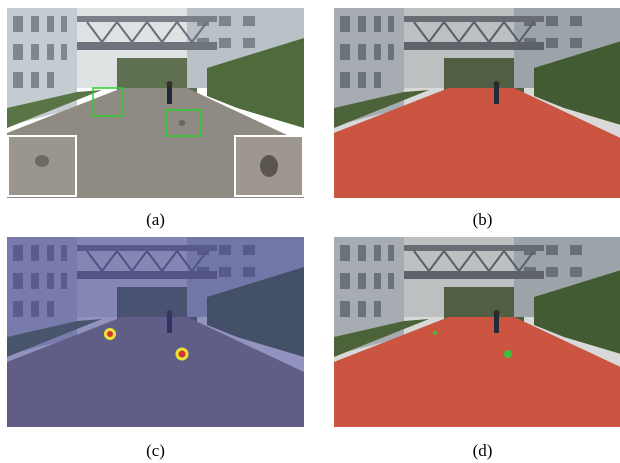 The height and width of the screenshot is (463, 620). Describe the element at coordinates (42, 166) in the screenshot. I see `zoom-inset-left` at that location.